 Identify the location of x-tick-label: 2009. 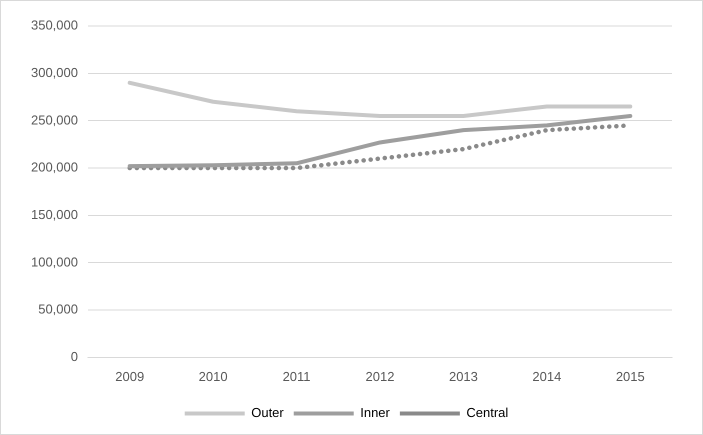
(129, 376).